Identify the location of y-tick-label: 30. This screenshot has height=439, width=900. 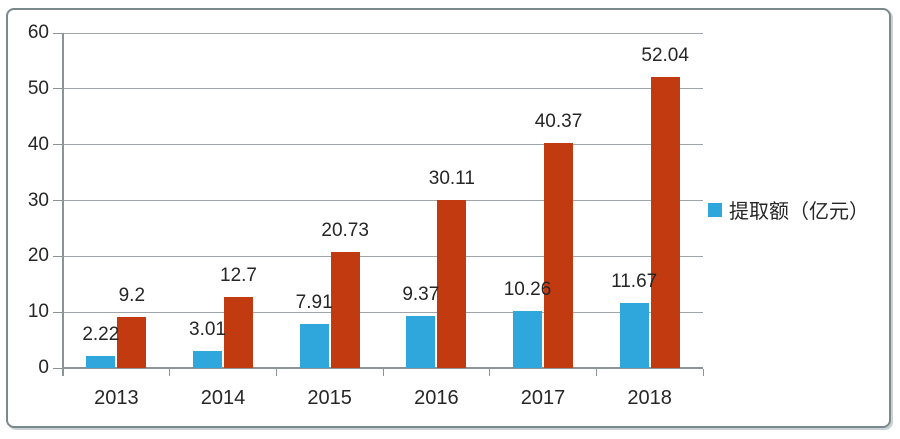
(38, 200).